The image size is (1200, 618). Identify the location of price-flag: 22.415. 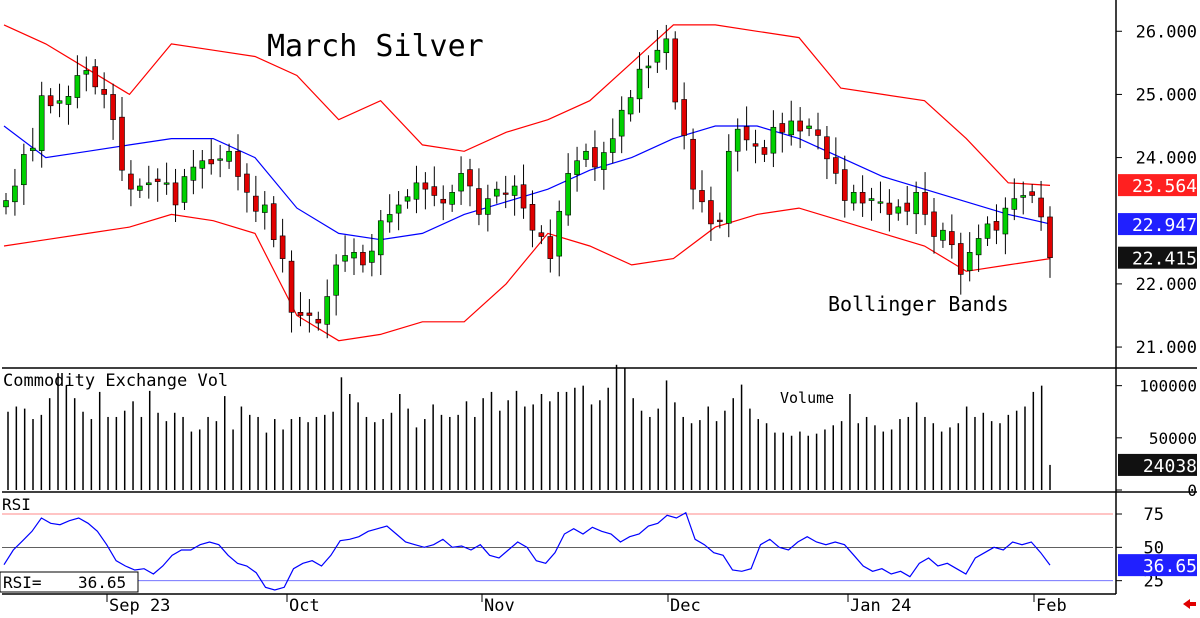
(1164, 259).